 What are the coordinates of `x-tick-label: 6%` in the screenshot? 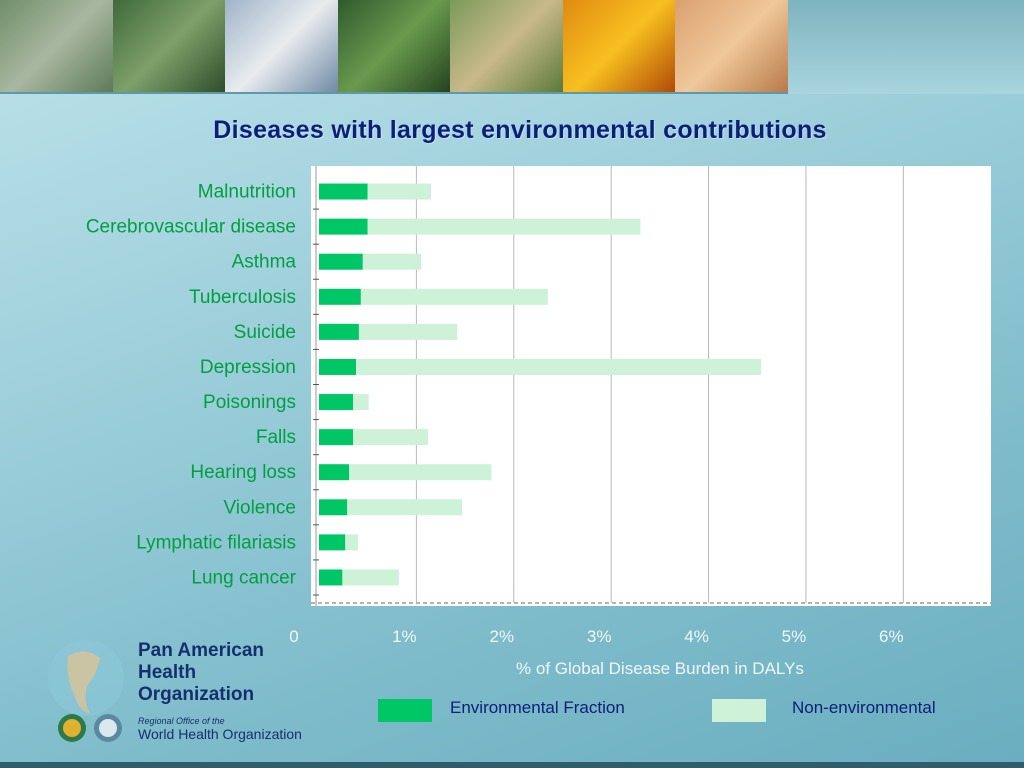 It's located at (891, 636).